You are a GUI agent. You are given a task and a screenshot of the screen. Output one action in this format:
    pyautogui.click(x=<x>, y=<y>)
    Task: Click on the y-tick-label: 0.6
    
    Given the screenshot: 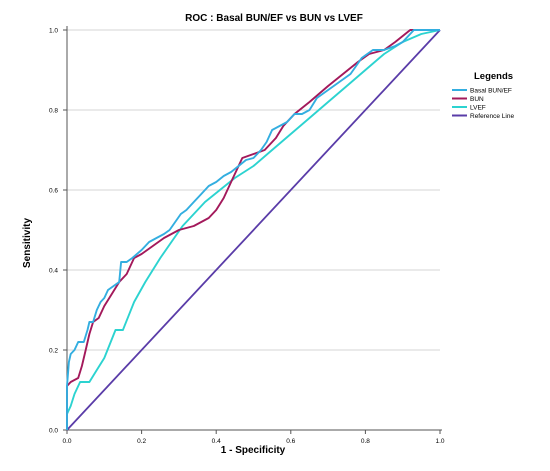 What is the action you would take?
    pyautogui.click(x=53, y=191)
    